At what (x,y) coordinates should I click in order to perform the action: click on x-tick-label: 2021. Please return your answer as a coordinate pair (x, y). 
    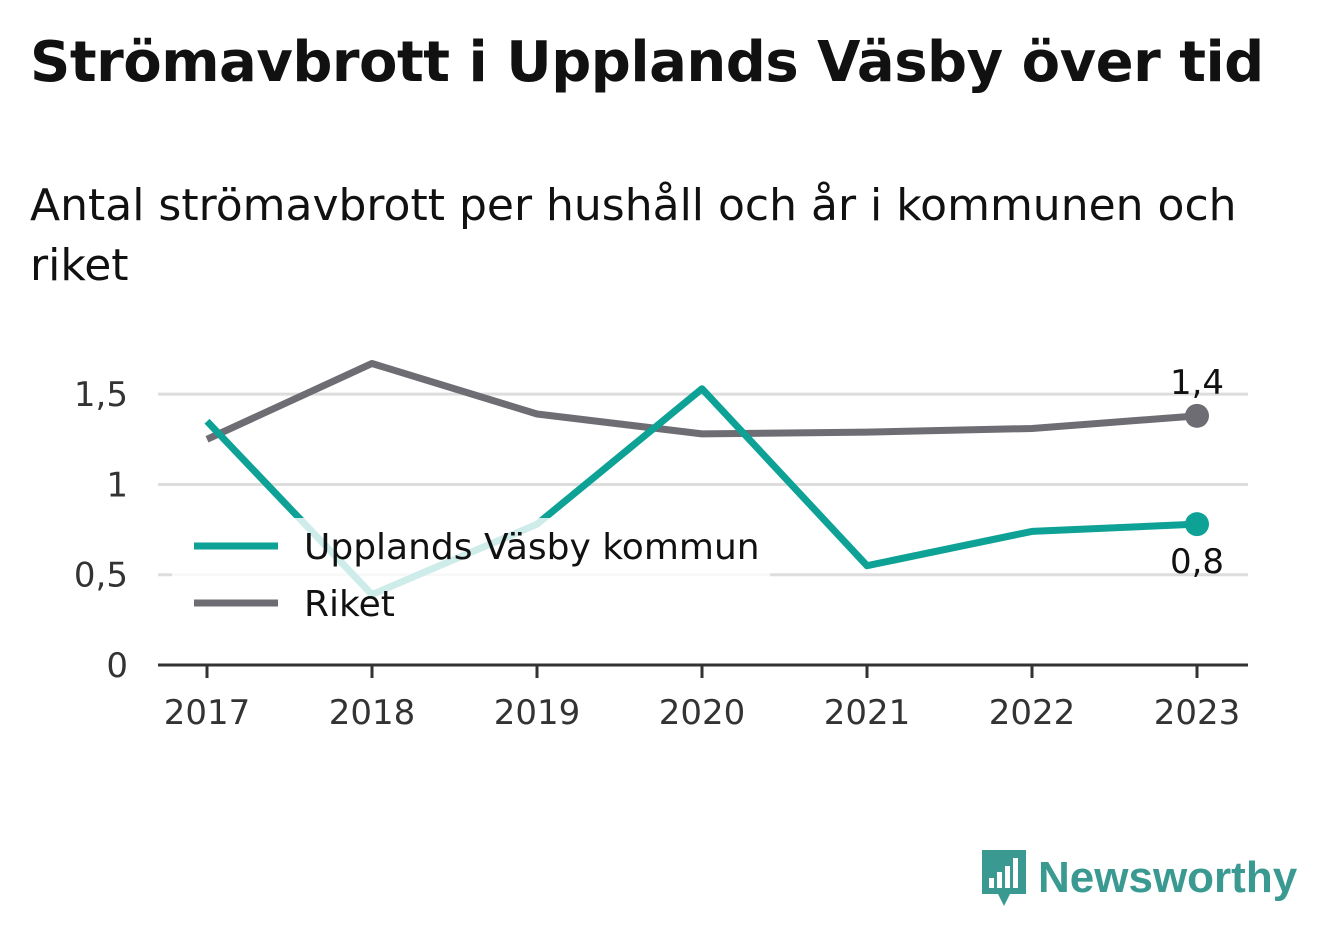
    Looking at the image, I should click on (867, 713).